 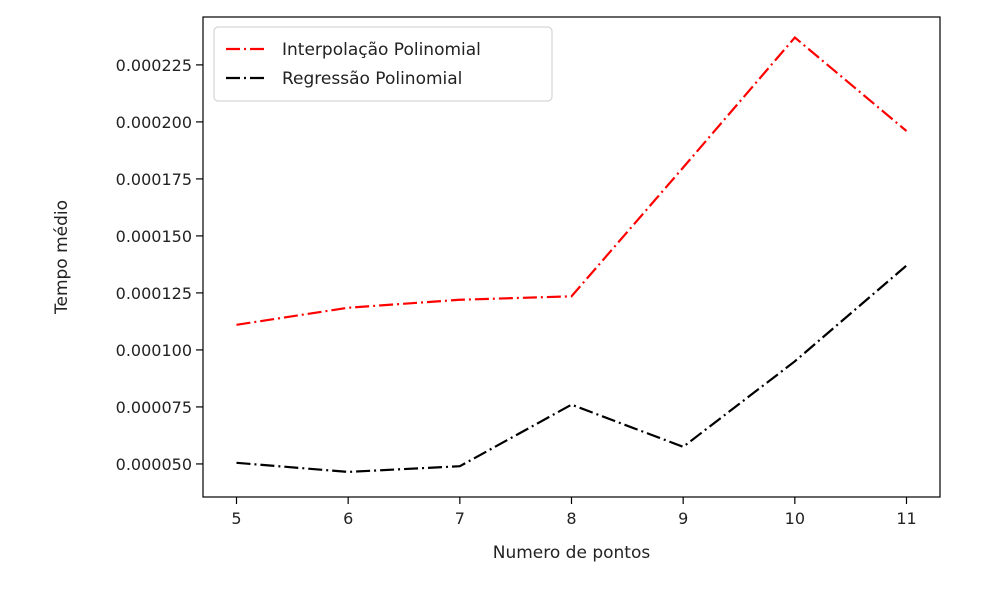 I want to click on y-tick-label: 0.000200, so click(x=154, y=122).